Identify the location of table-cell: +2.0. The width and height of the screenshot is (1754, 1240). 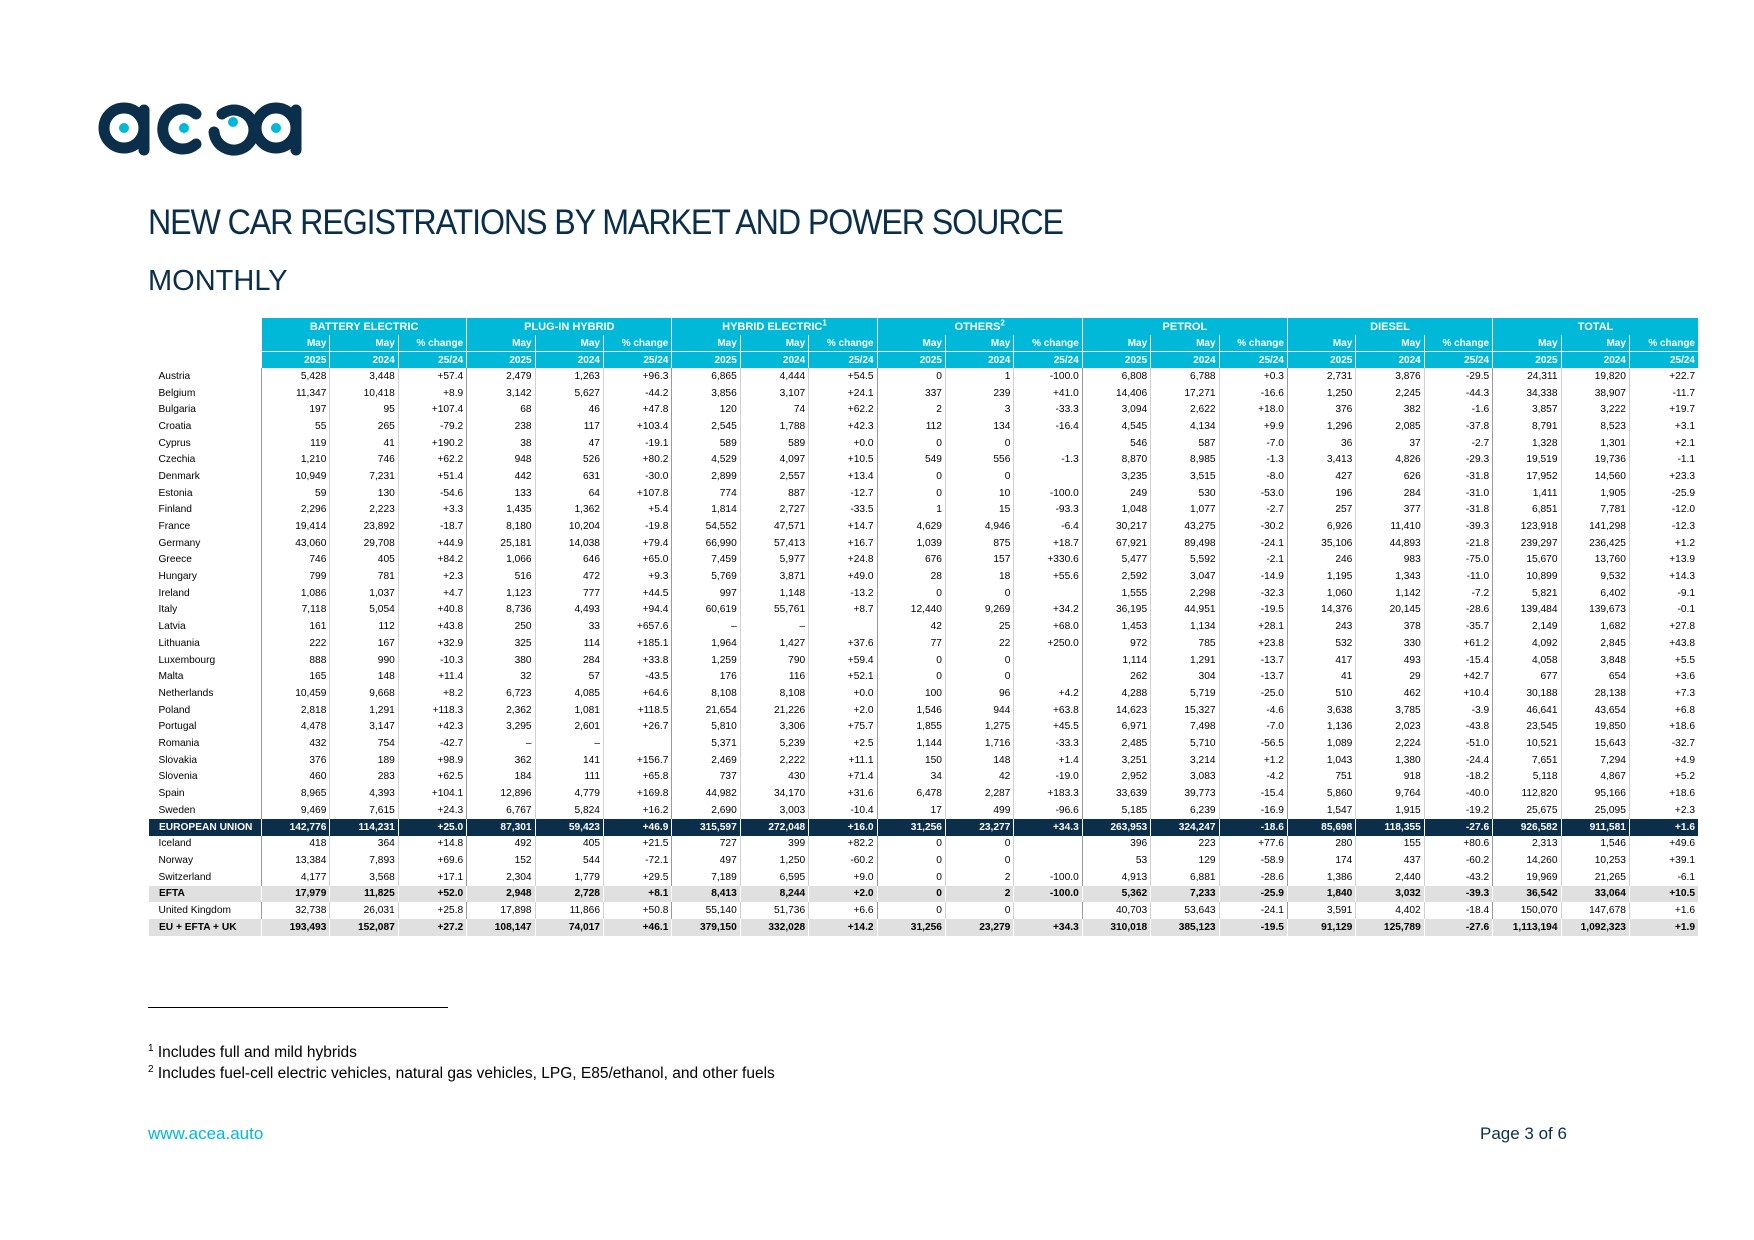
(843, 710).